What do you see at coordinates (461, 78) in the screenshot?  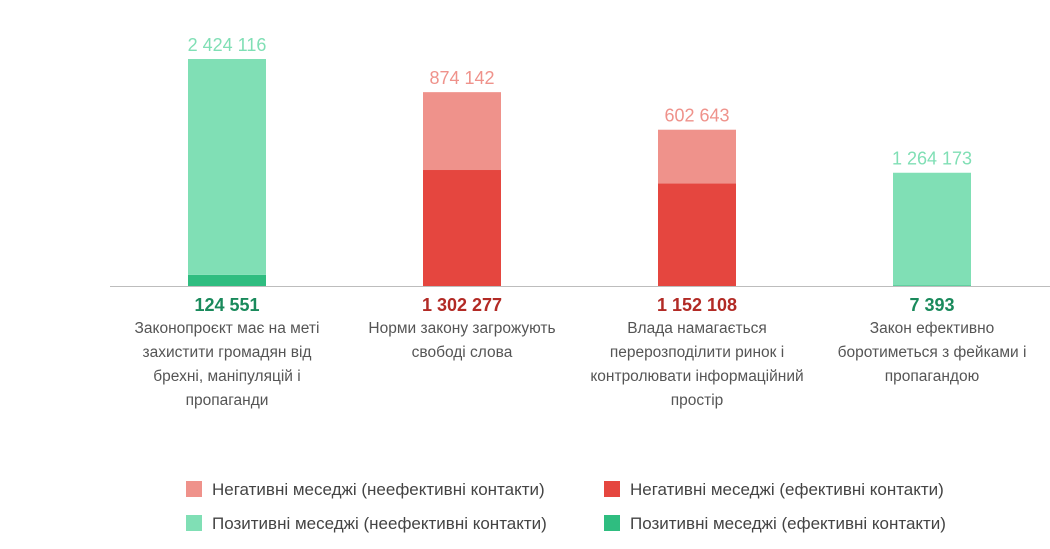 I see `value-label-ineffective-2: 874 142` at bounding box center [461, 78].